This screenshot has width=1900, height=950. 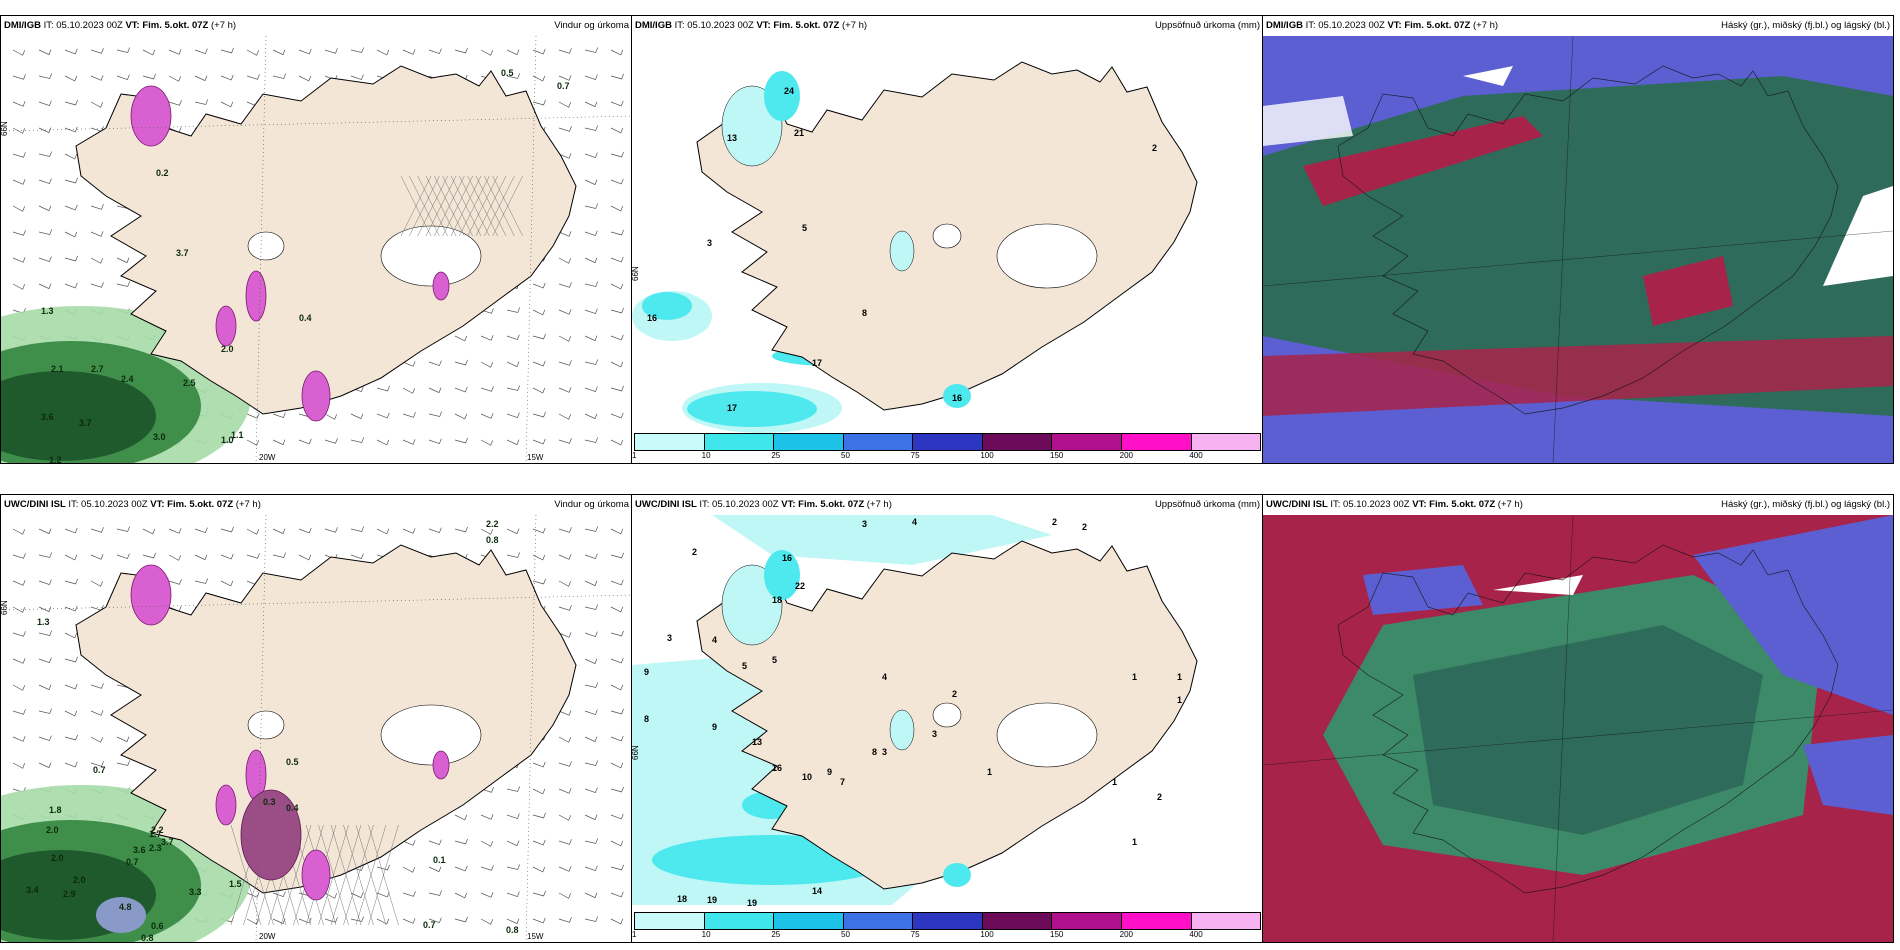 What do you see at coordinates (884, 752) in the screenshot?
I see `precip-value-label: 3` at bounding box center [884, 752].